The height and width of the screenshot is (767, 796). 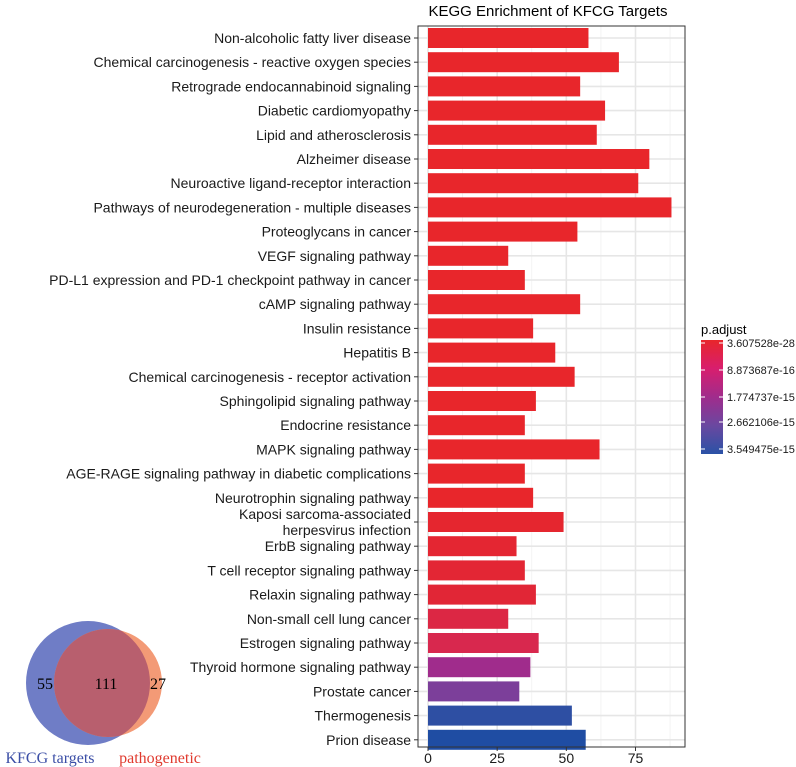 What do you see at coordinates (354, 159) in the screenshot?
I see `category-label: Alzheimer disease` at bounding box center [354, 159].